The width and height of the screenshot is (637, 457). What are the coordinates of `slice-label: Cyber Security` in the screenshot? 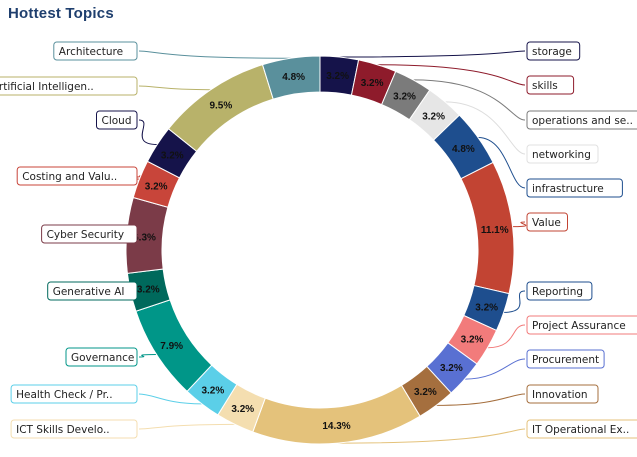 It's located at (89, 234).